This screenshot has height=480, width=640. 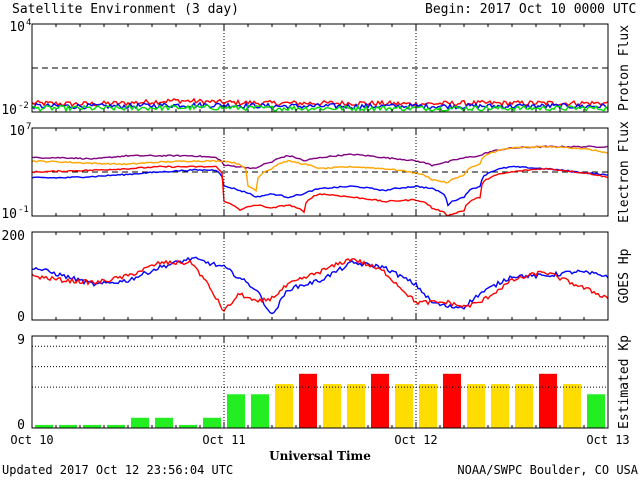 I want to click on goes-hp-y-min-label: 0, so click(x=21, y=317).